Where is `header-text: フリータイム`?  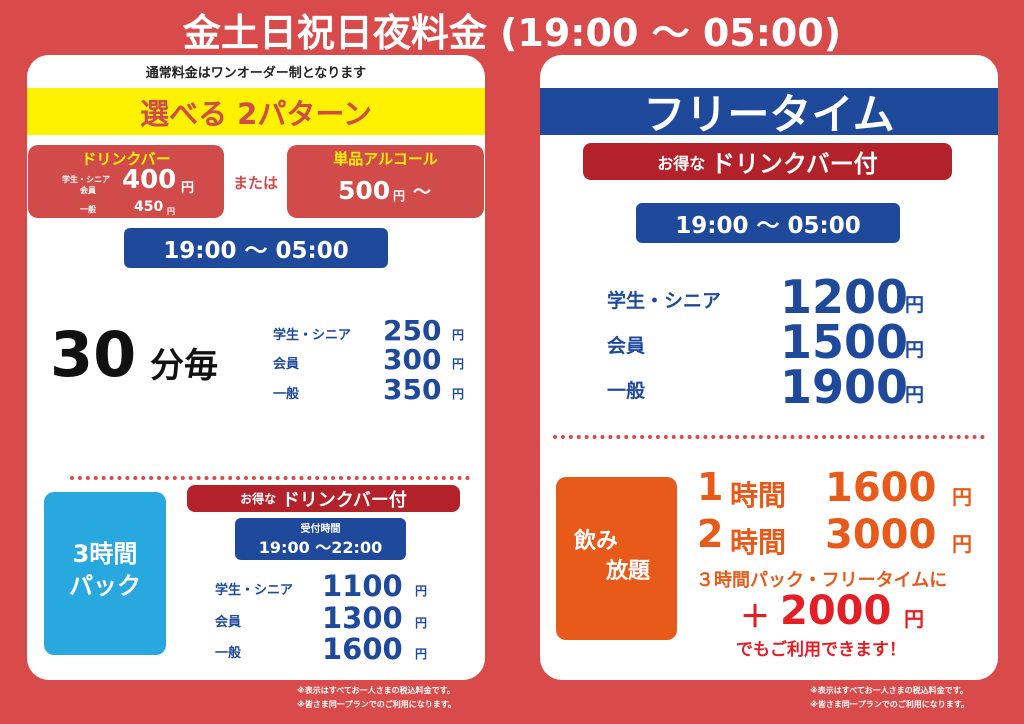 header-text: フリータイム is located at coordinates (769, 114).